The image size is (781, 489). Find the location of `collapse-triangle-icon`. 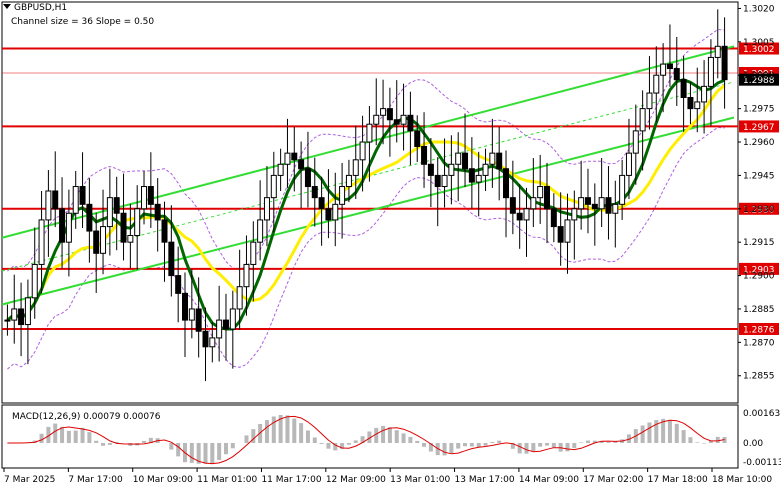

collapse-triangle-icon is located at coordinates (7, 6).